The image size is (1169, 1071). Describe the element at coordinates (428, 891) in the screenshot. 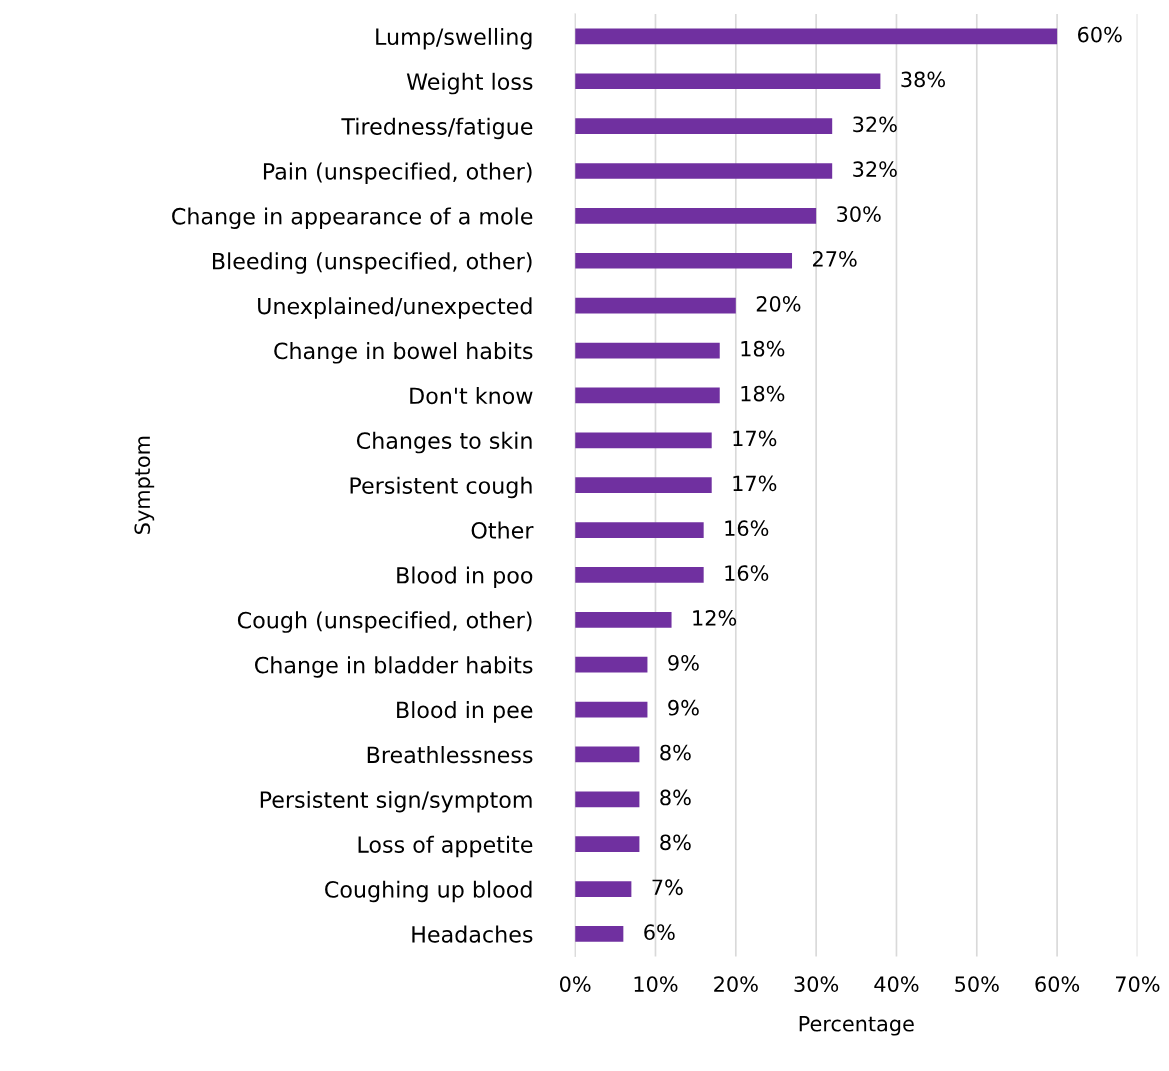

I see `y-tick-label: Coughing up blood` at that location.